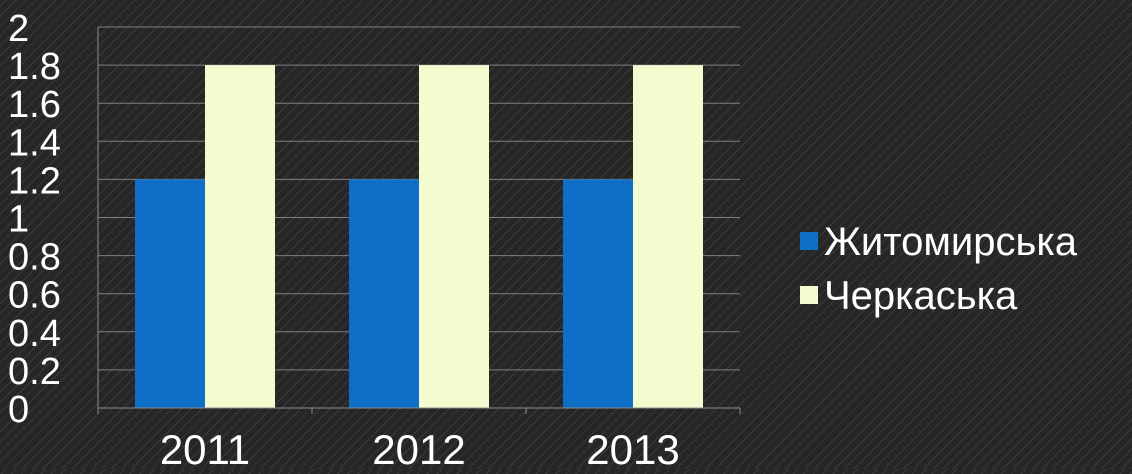  Describe the element at coordinates (34, 219) in the screenshot. I see `y-axis-tick-labels: 00.20.40.60.811.21.41.61.82` at that location.